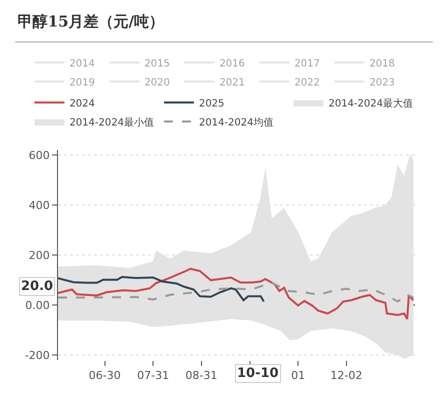 The height and width of the screenshot is (400, 443). I want to click on legend-label: 2017, so click(307, 64).